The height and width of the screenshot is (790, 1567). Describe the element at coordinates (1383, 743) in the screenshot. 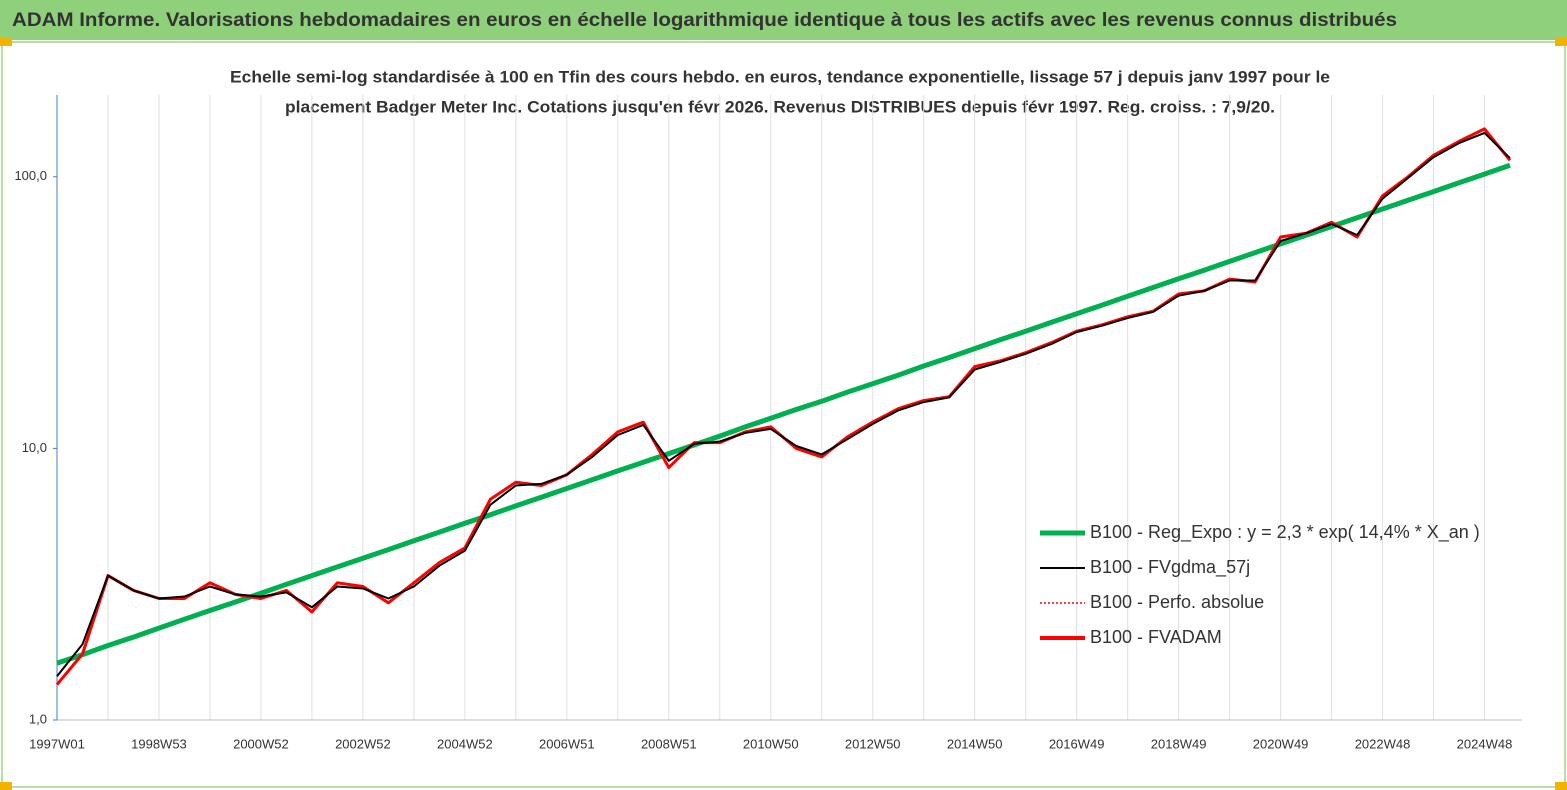

I see `x-tick-label: 2022W48` at that location.